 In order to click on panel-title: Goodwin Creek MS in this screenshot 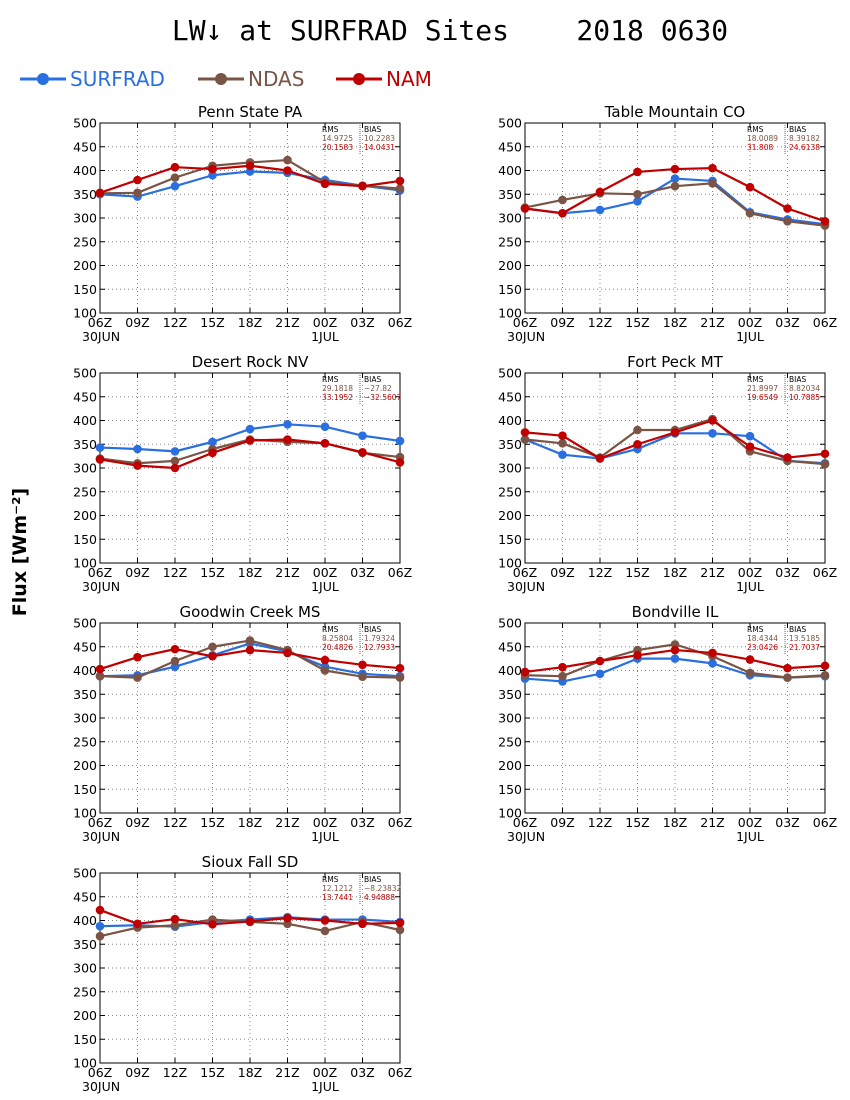, I will do `click(250, 612)`.